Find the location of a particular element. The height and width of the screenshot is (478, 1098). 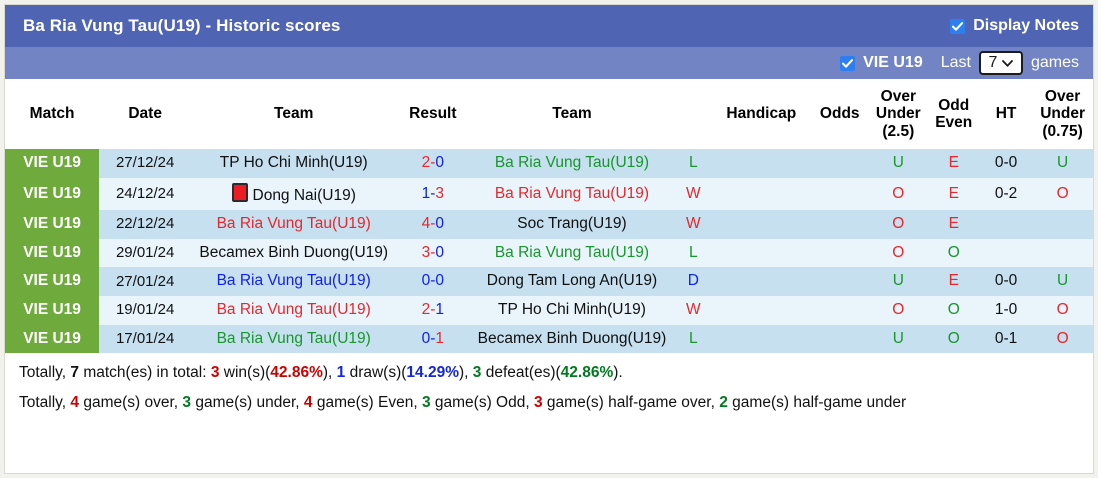

result-away-score: 1 is located at coordinates (440, 309).